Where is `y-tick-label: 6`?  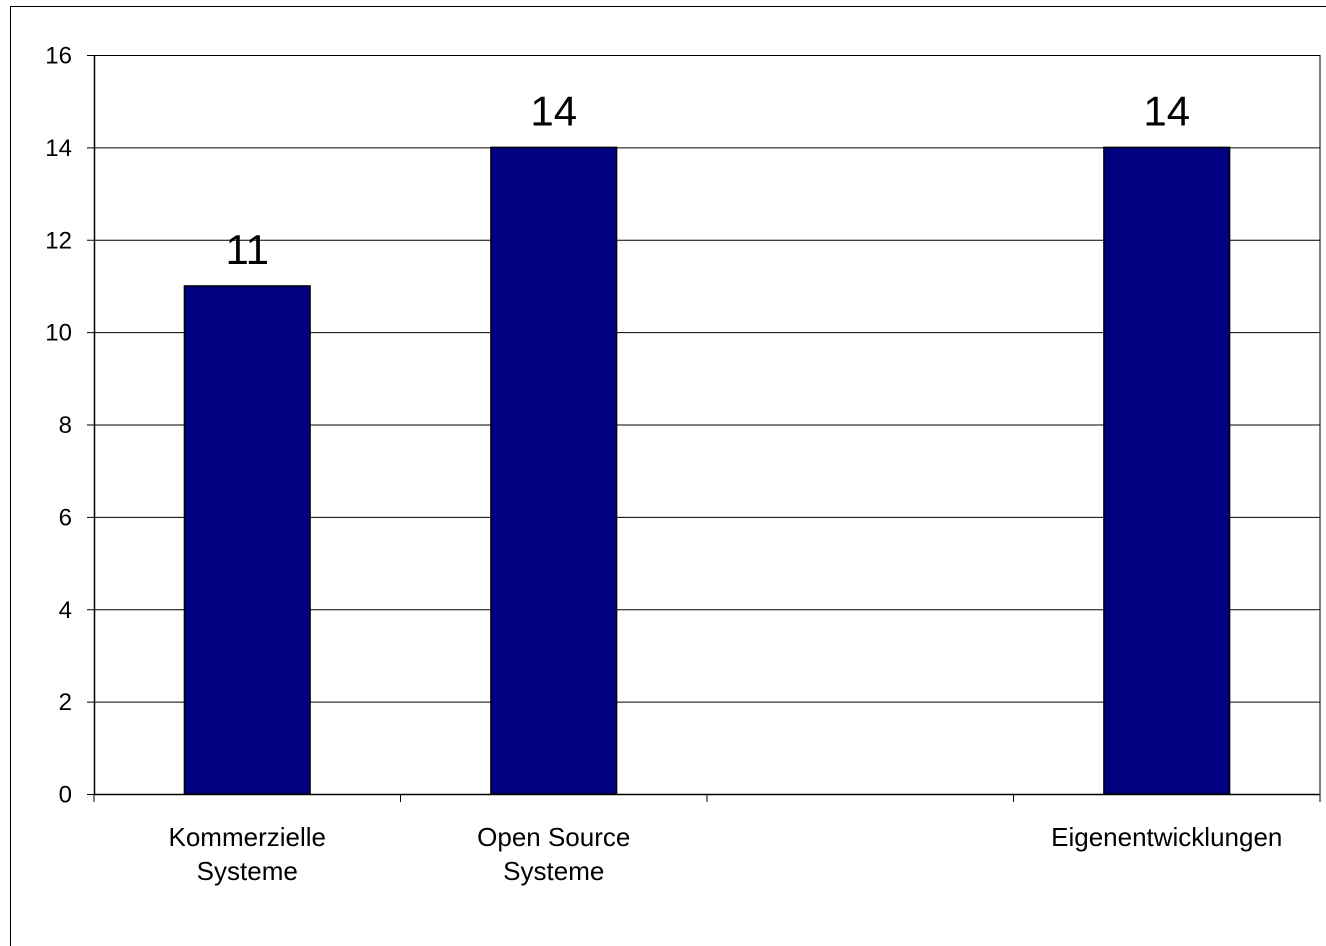
y-tick-label: 6 is located at coordinates (65, 517).